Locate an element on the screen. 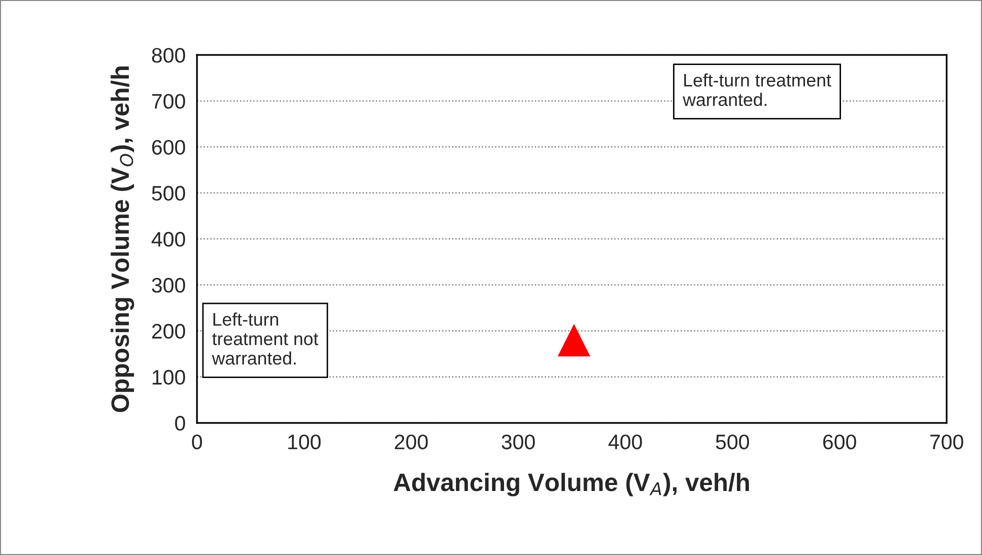  y-tick-label: 700 is located at coordinates (169, 101).